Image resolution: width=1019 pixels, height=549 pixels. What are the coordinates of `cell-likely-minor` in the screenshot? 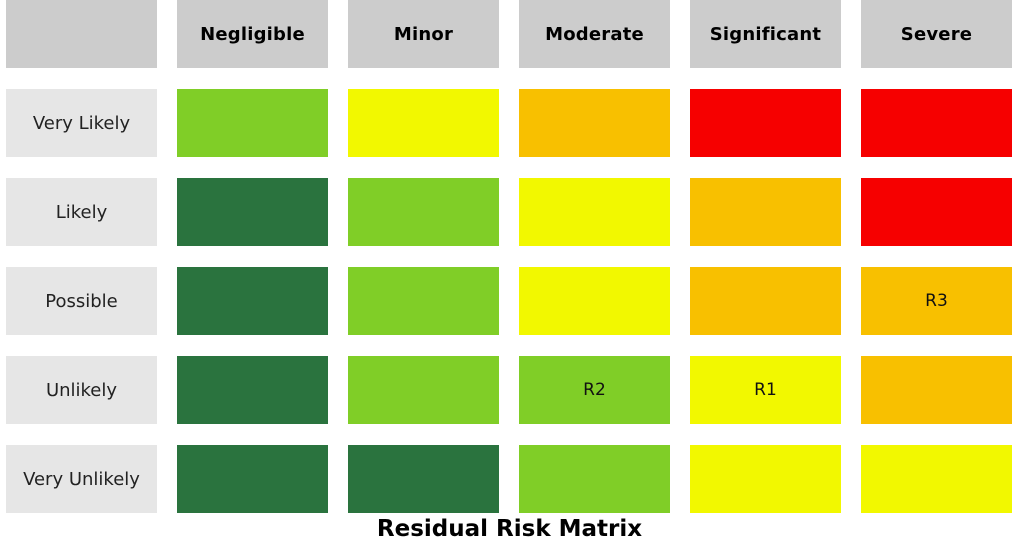 It's located at (423, 212).